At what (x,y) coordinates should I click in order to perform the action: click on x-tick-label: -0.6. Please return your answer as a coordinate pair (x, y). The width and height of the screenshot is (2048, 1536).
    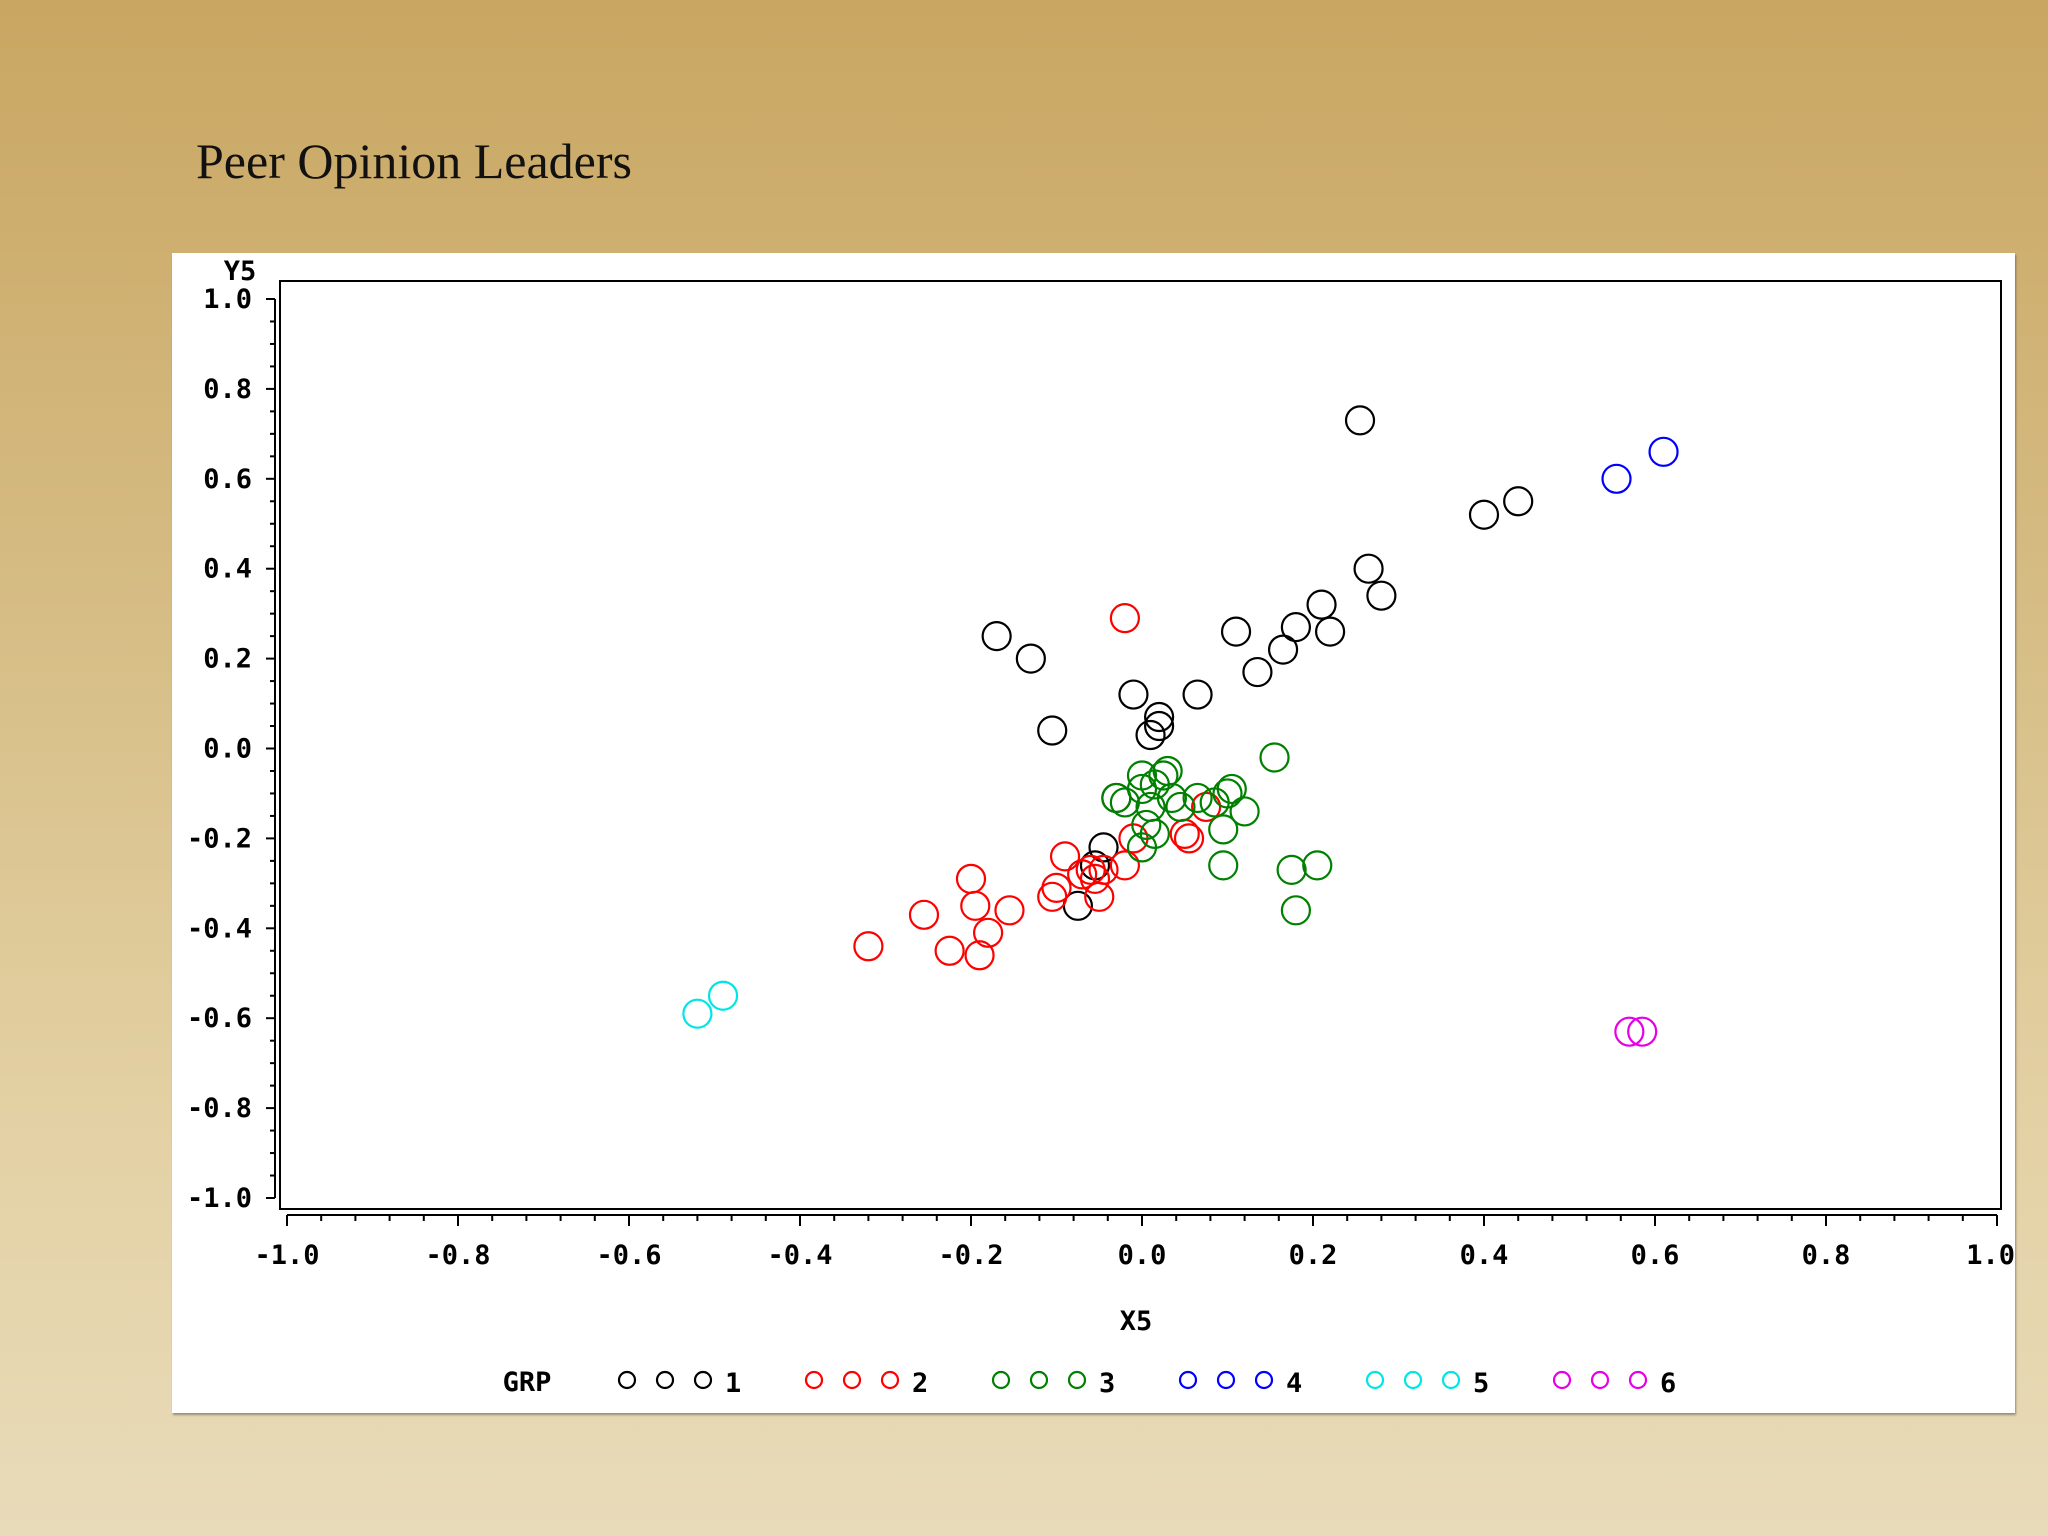
    Looking at the image, I should click on (628, 1255).